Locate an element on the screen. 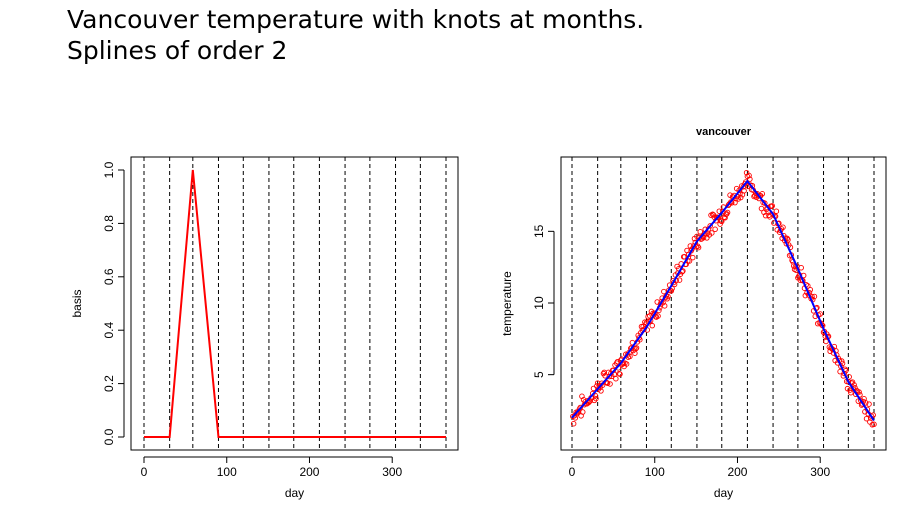  basis-y-tick-label-4: 0.8 is located at coordinates (109, 223).